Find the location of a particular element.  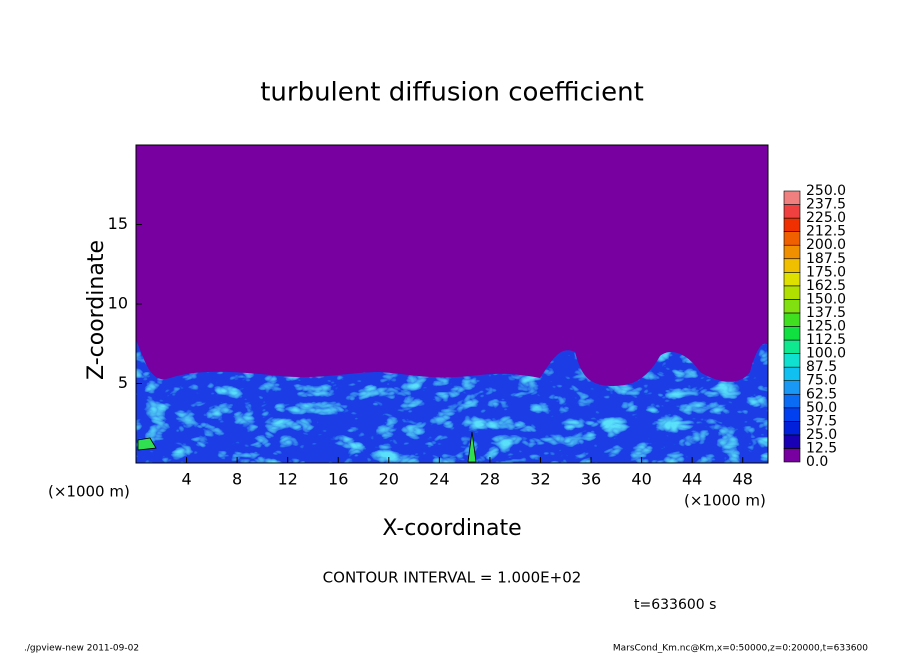

x-tick-label: 40 is located at coordinates (641, 479).